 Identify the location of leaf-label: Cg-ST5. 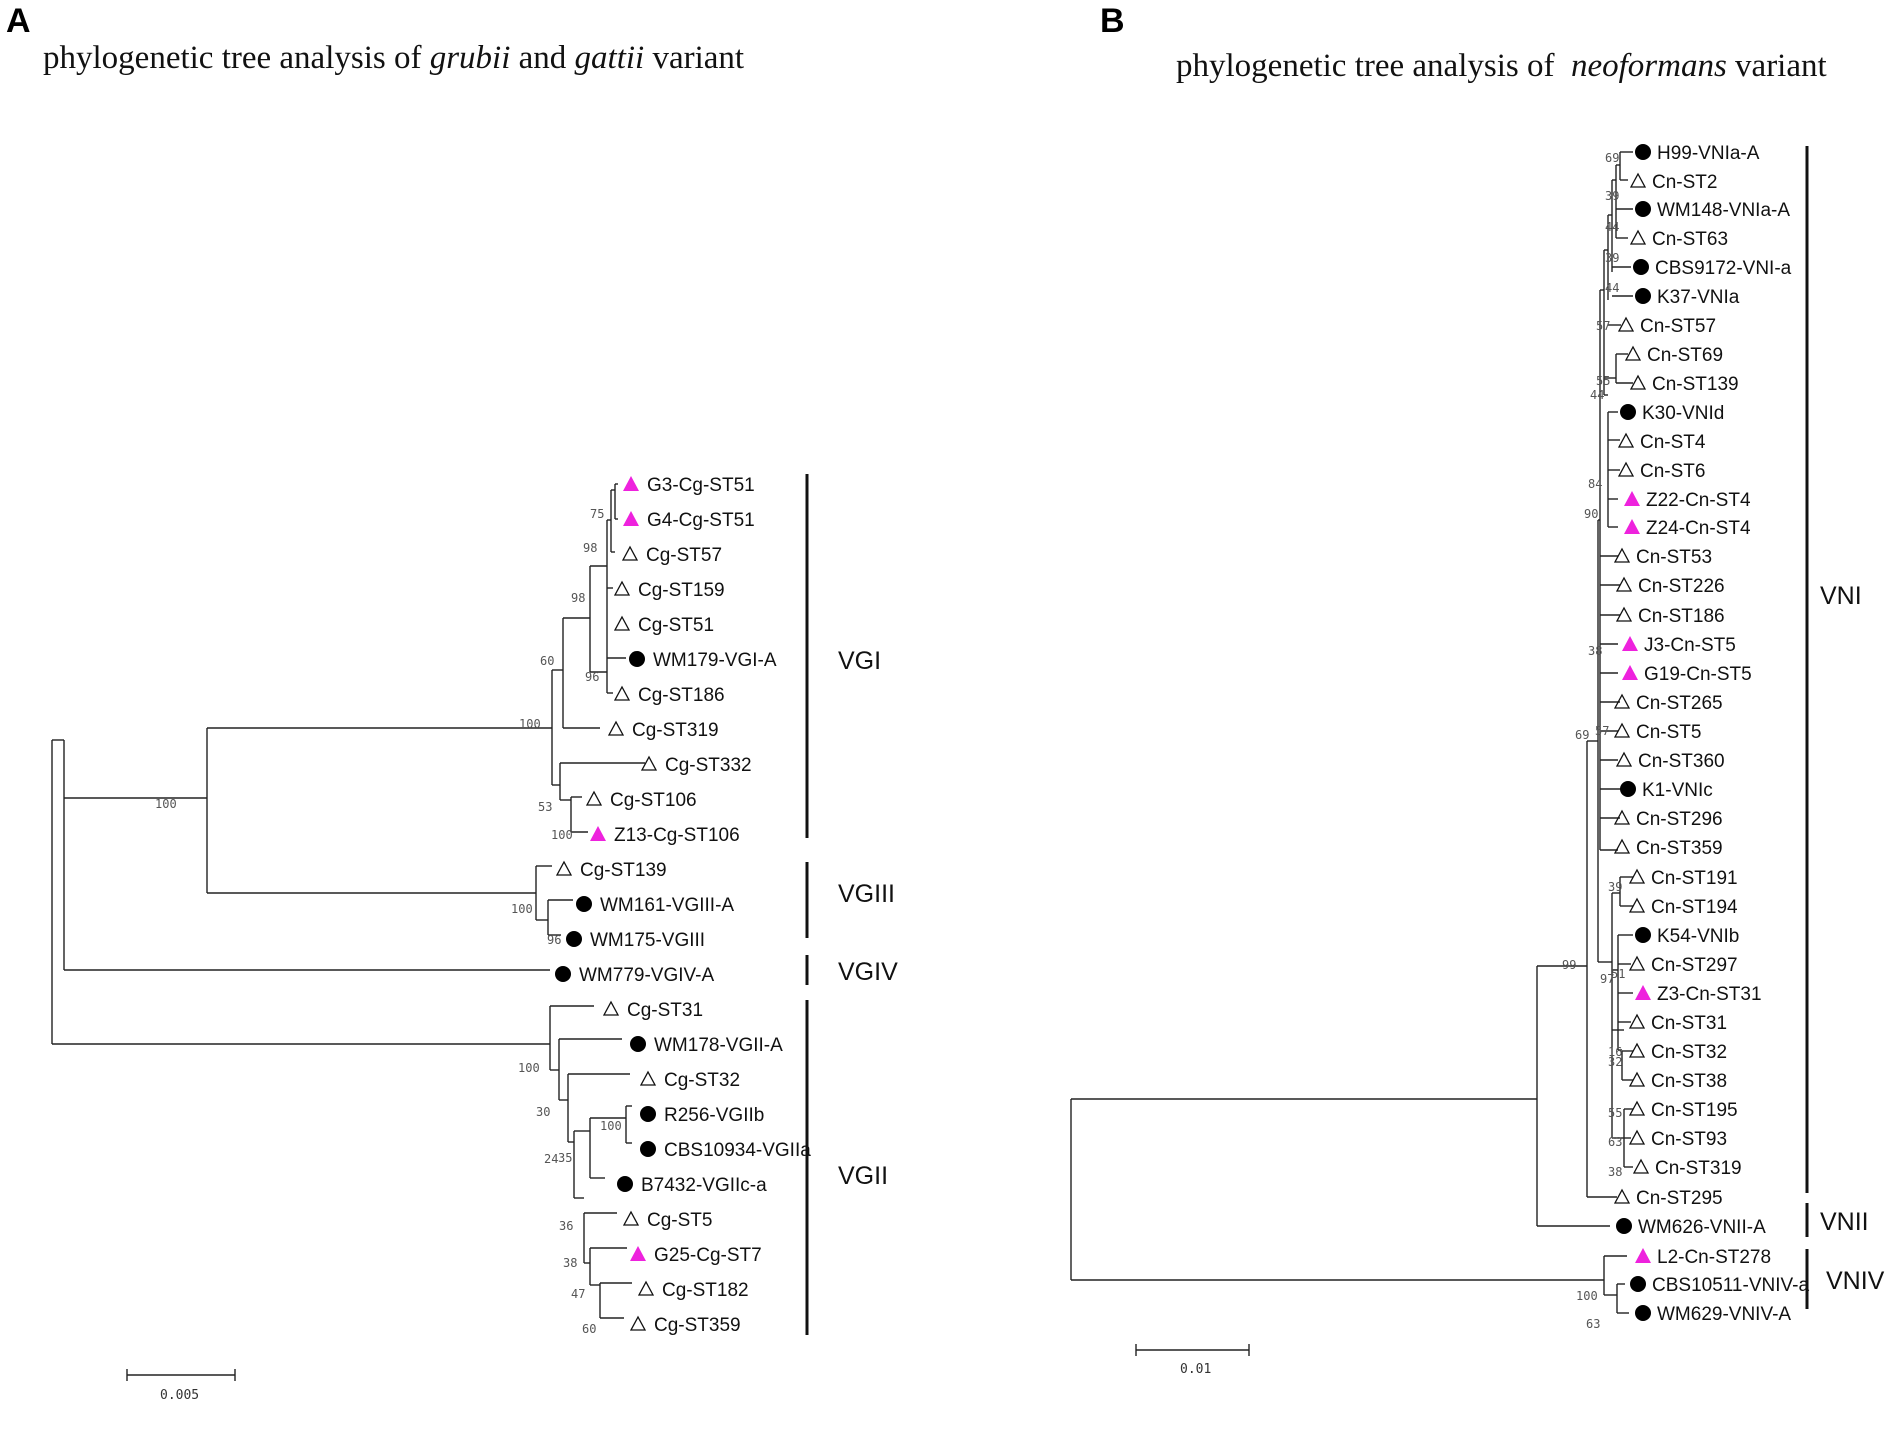
(679, 1220).